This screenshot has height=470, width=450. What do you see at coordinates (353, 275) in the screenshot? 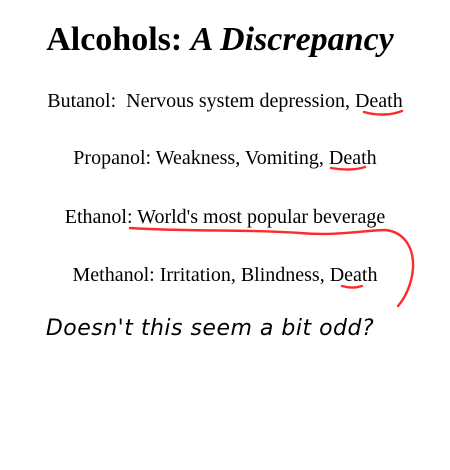
I see `methanol-death: Death` at bounding box center [353, 275].